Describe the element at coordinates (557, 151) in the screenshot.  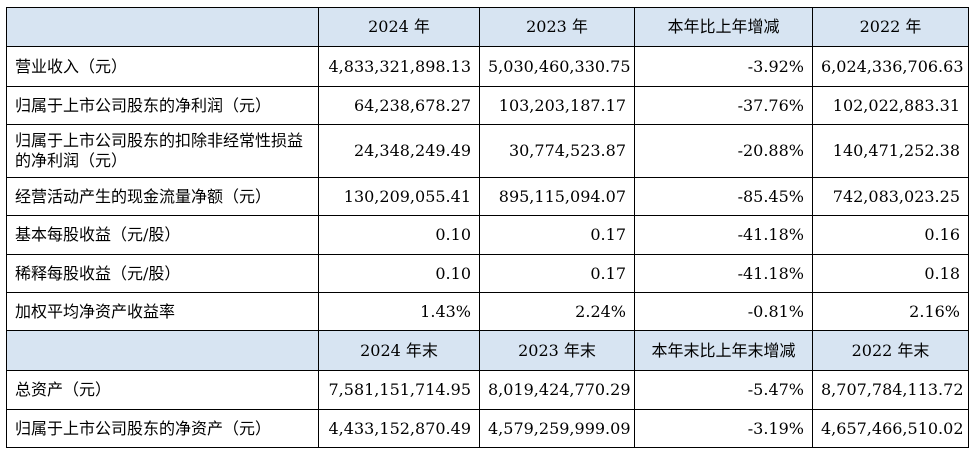
I see `value-2023: 30,774,523.87` at that location.